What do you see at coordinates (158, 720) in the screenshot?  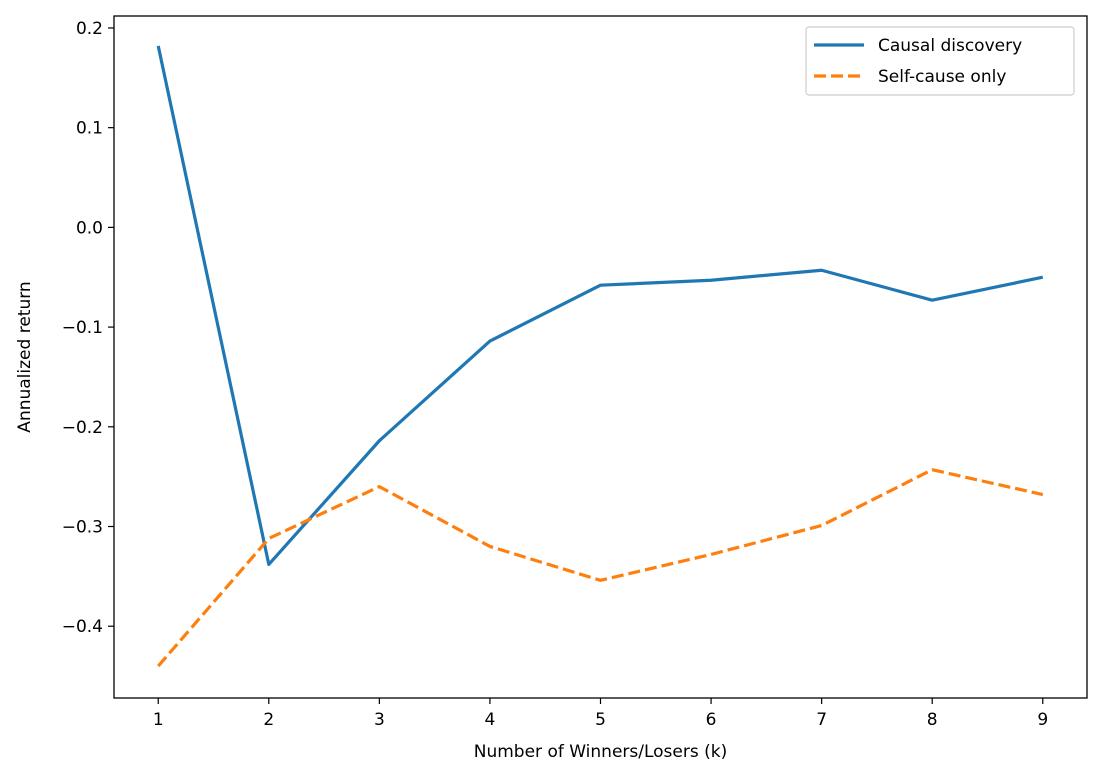 I see `x-tick-label: 1` at bounding box center [158, 720].